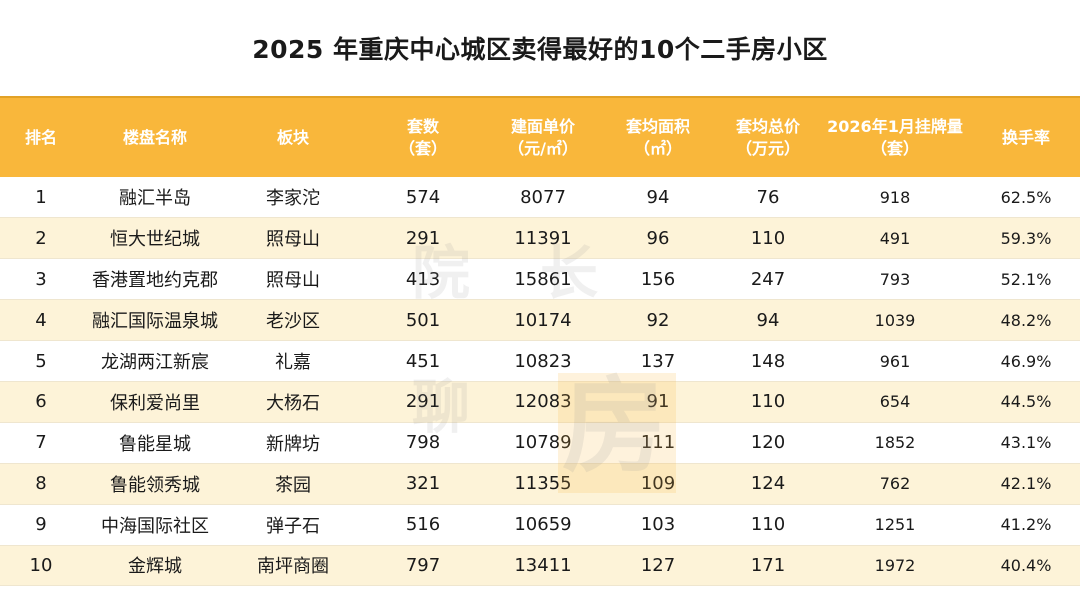  I want to click on table-row: 3 香港置地约克郡 照母山 413 15861 156 247 793 52.1%, so click(540, 279).